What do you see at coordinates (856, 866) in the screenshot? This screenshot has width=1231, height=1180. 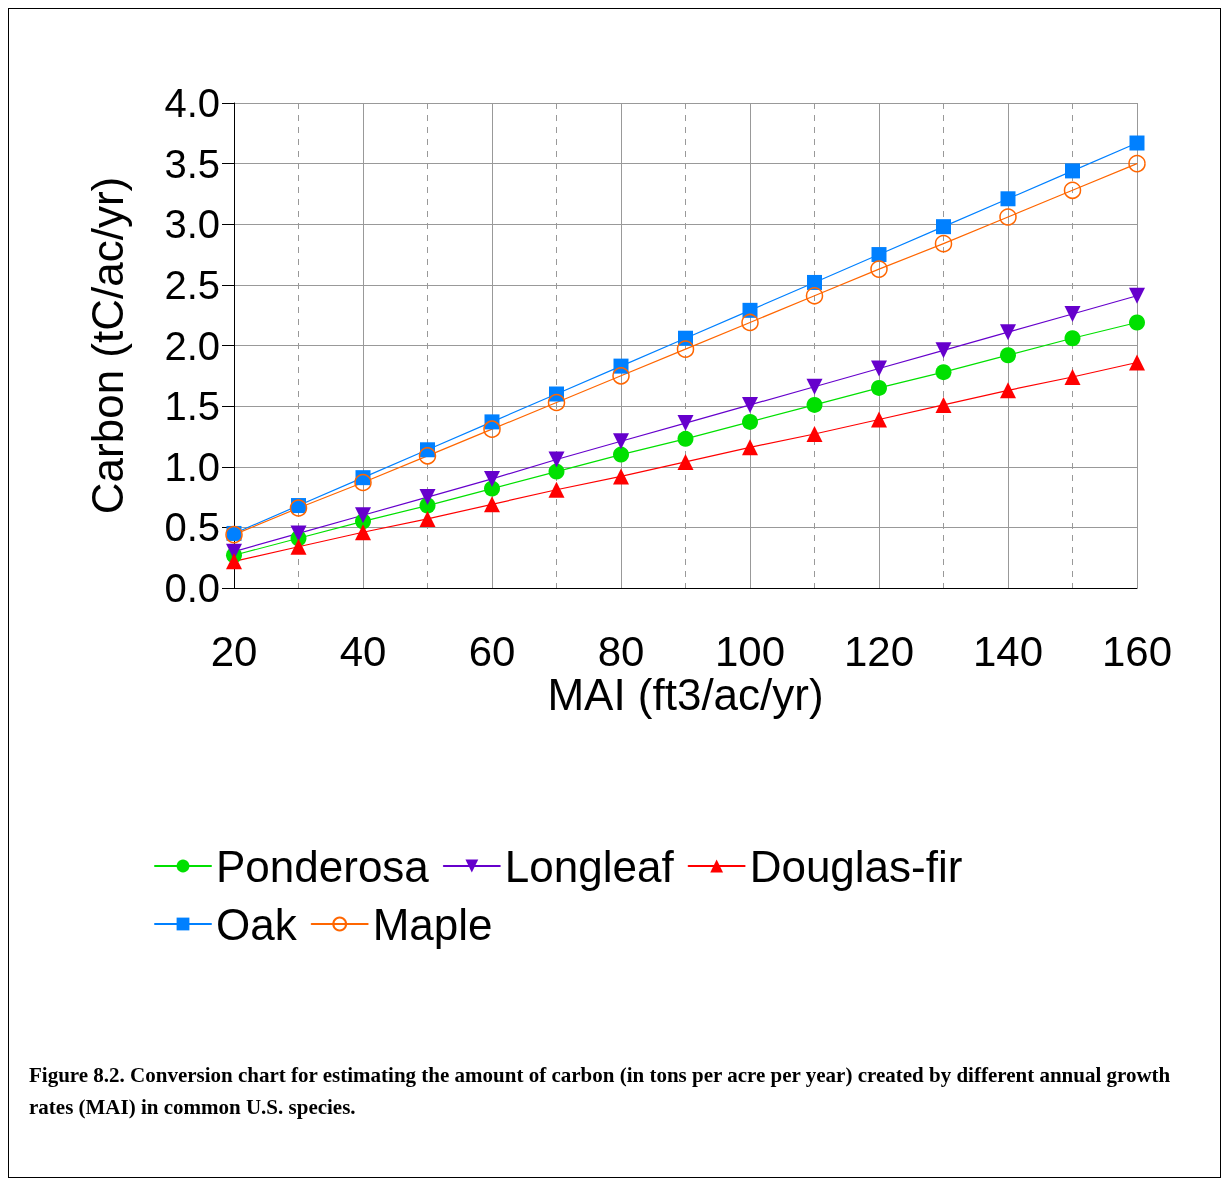 I see `legend-label: Douglas-fir` at bounding box center [856, 866].